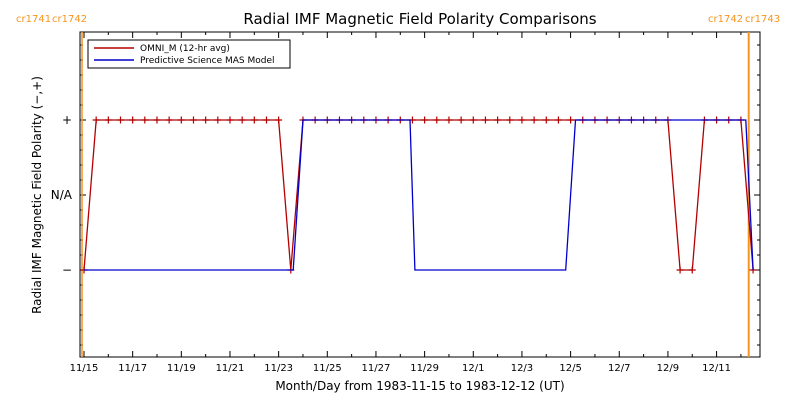 This screenshot has height=400, width=800. What do you see at coordinates (327, 368) in the screenshot?
I see `x-tick-label: 11/25` at bounding box center [327, 368].